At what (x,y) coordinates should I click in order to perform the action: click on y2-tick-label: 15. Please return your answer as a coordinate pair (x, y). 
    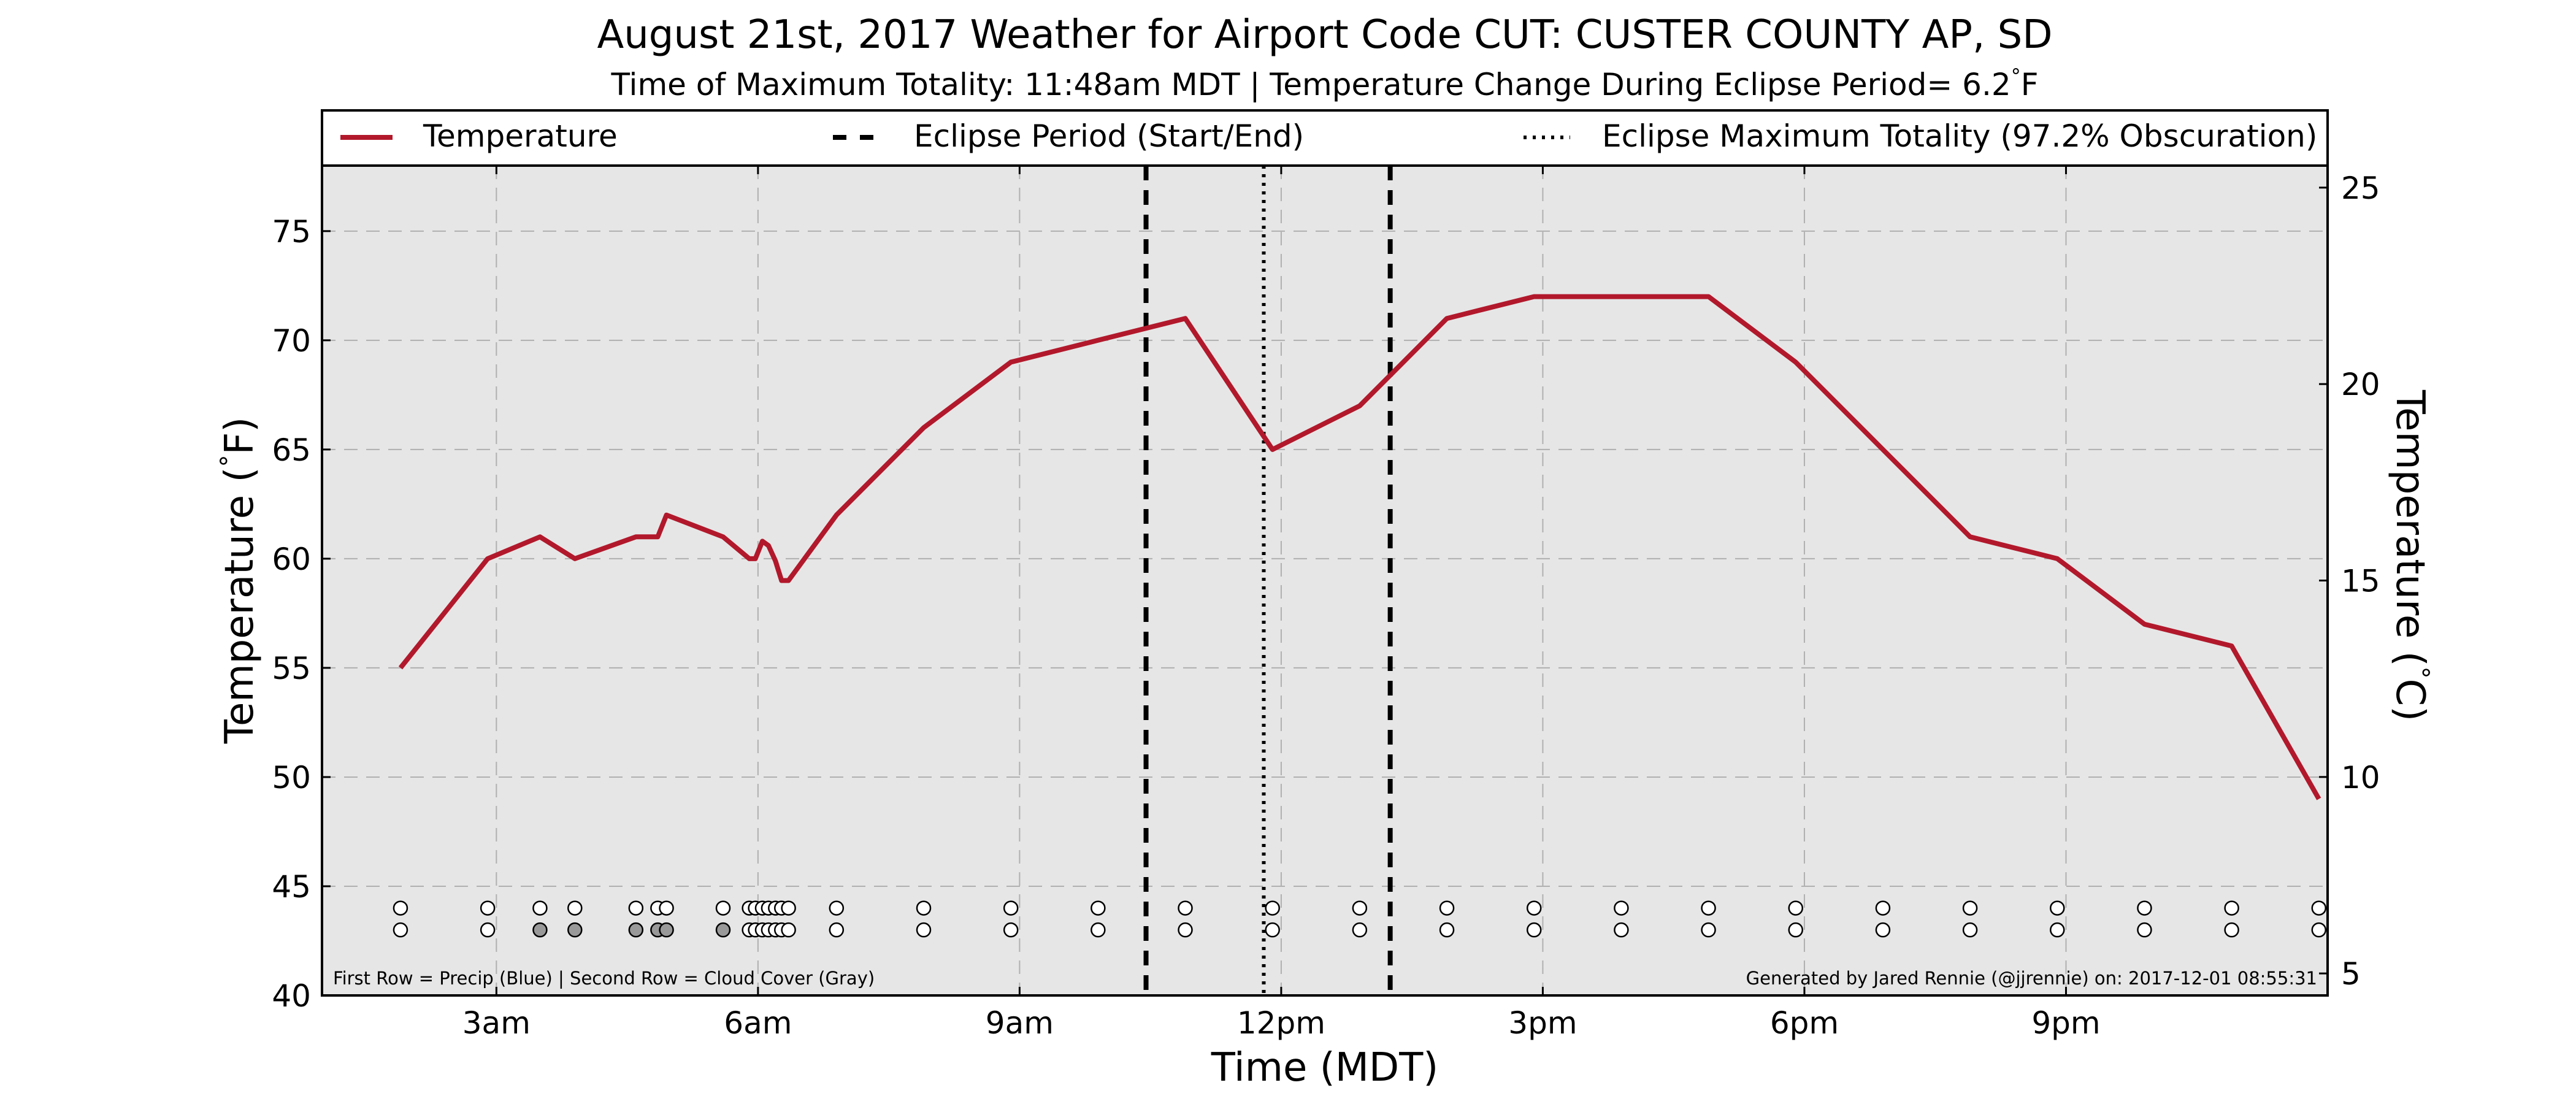
    Looking at the image, I should click on (2360, 581).